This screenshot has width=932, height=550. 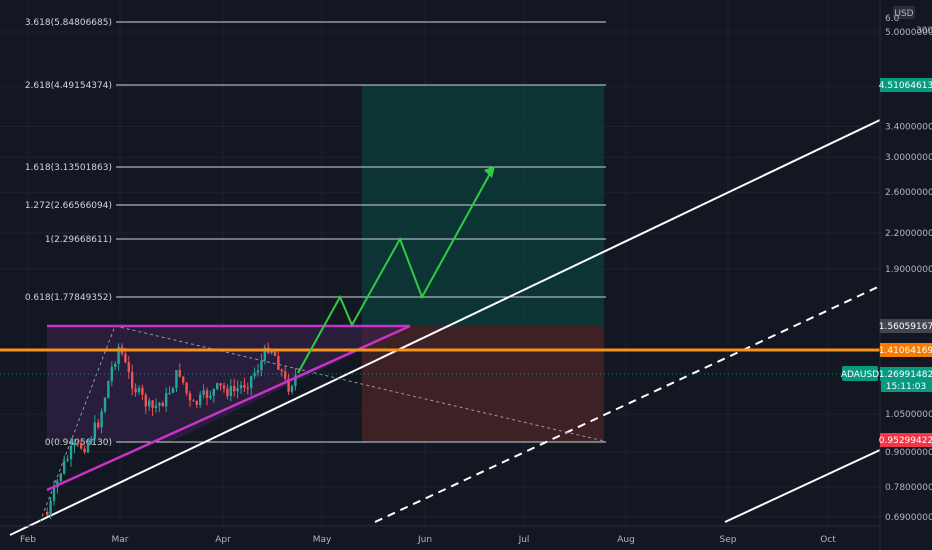 What do you see at coordinates (77, 424) in the screenshot?
I see `fib-base-dashed-line` at bounding box center [77, 424].